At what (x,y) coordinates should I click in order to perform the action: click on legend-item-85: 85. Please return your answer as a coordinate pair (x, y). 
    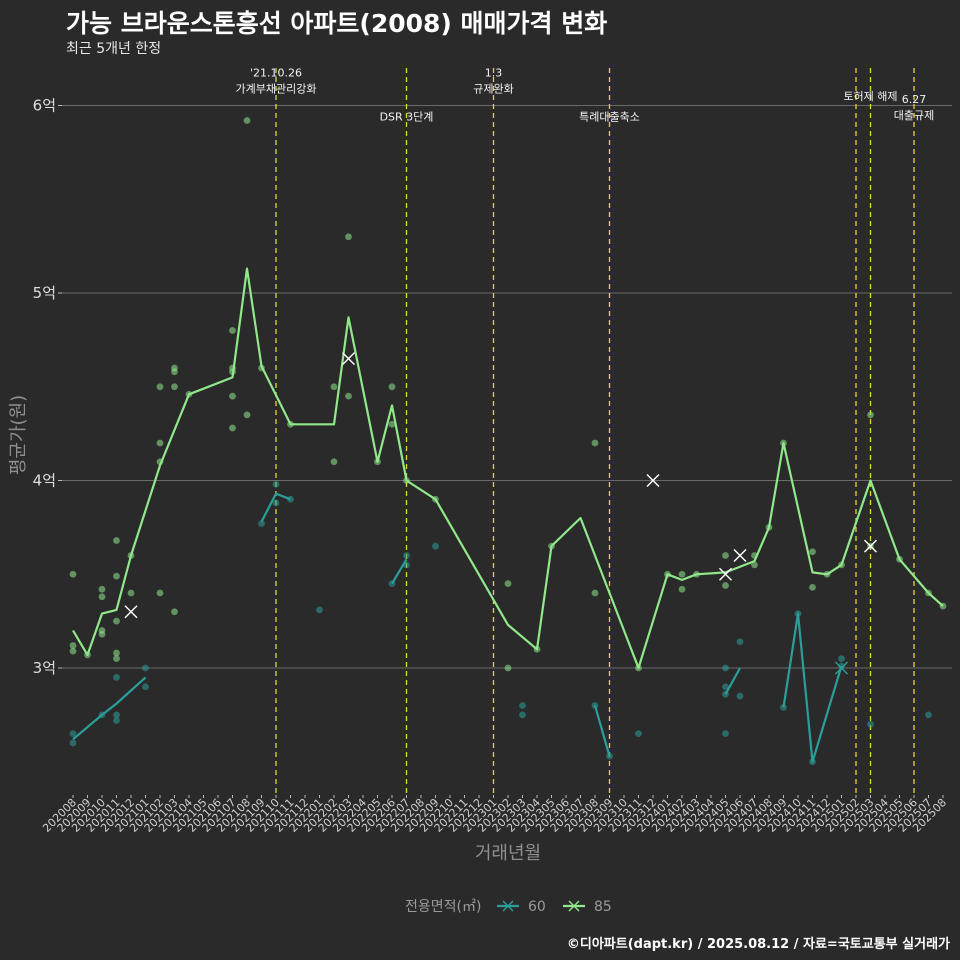
    Looking at the image, I should click on (587, 907).